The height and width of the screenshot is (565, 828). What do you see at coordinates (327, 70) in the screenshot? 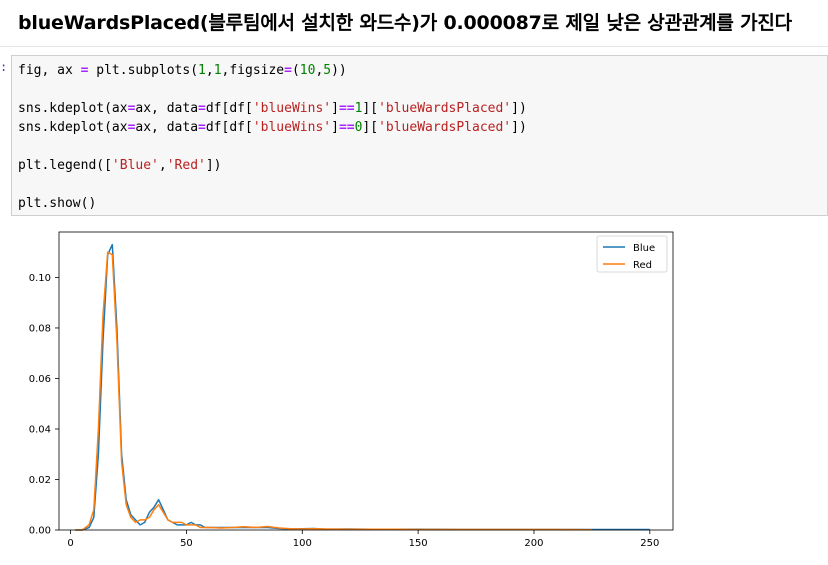
I see `code-token: 5` at bounding box center [327, 70].